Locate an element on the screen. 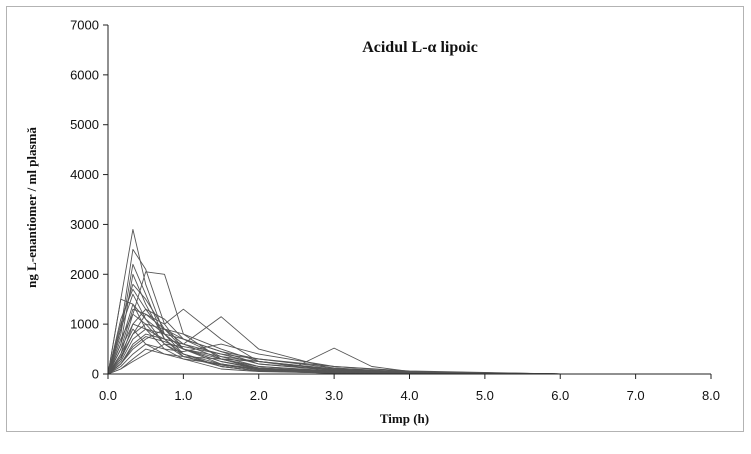 This screenshot has height=454, width=751. x-tick-label: 3.0 is located at coordinates (334, 395).